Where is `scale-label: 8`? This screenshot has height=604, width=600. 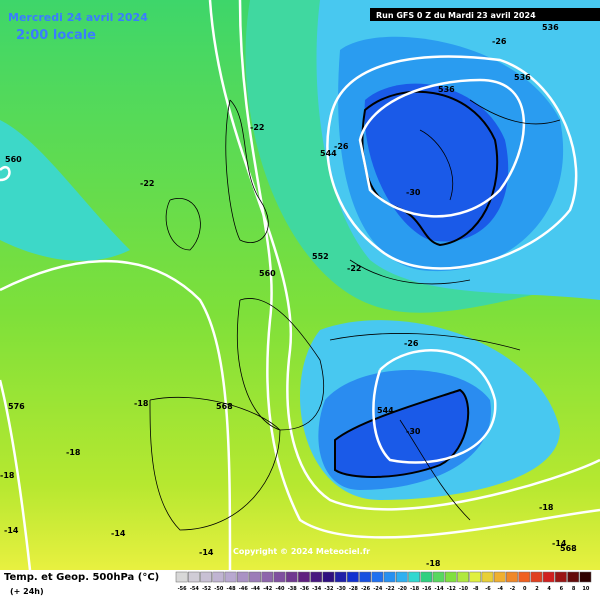
scale-label: 8 is located at coordinates (574, 589).